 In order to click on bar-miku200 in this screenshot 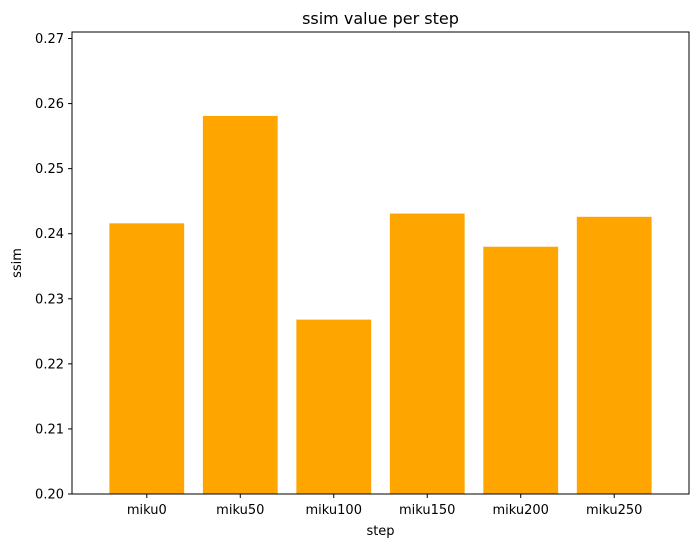, I will do `click(521, 370)`.